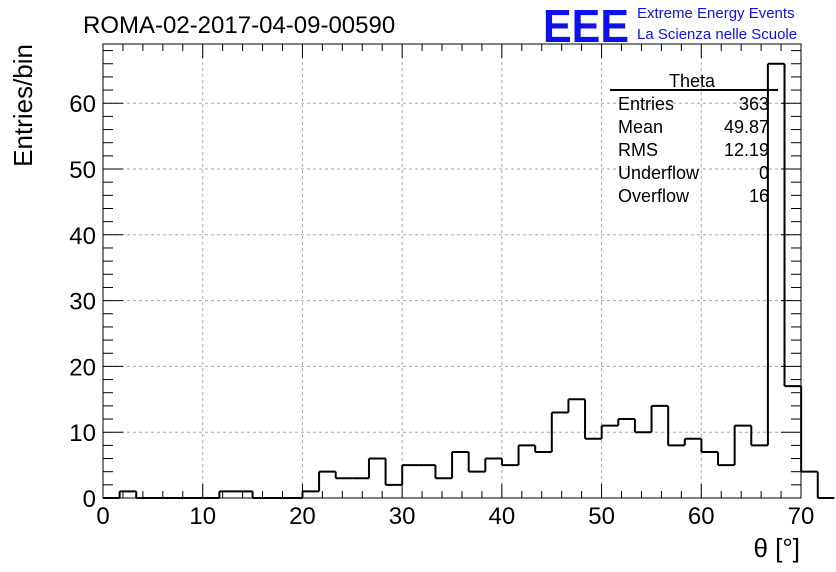 The height and width of the screenshot is (572, 836). What do you see at coordinates (102, 516) in the screenshot?
I see `x-tick-label: 0` at bounding box center [102, 516].